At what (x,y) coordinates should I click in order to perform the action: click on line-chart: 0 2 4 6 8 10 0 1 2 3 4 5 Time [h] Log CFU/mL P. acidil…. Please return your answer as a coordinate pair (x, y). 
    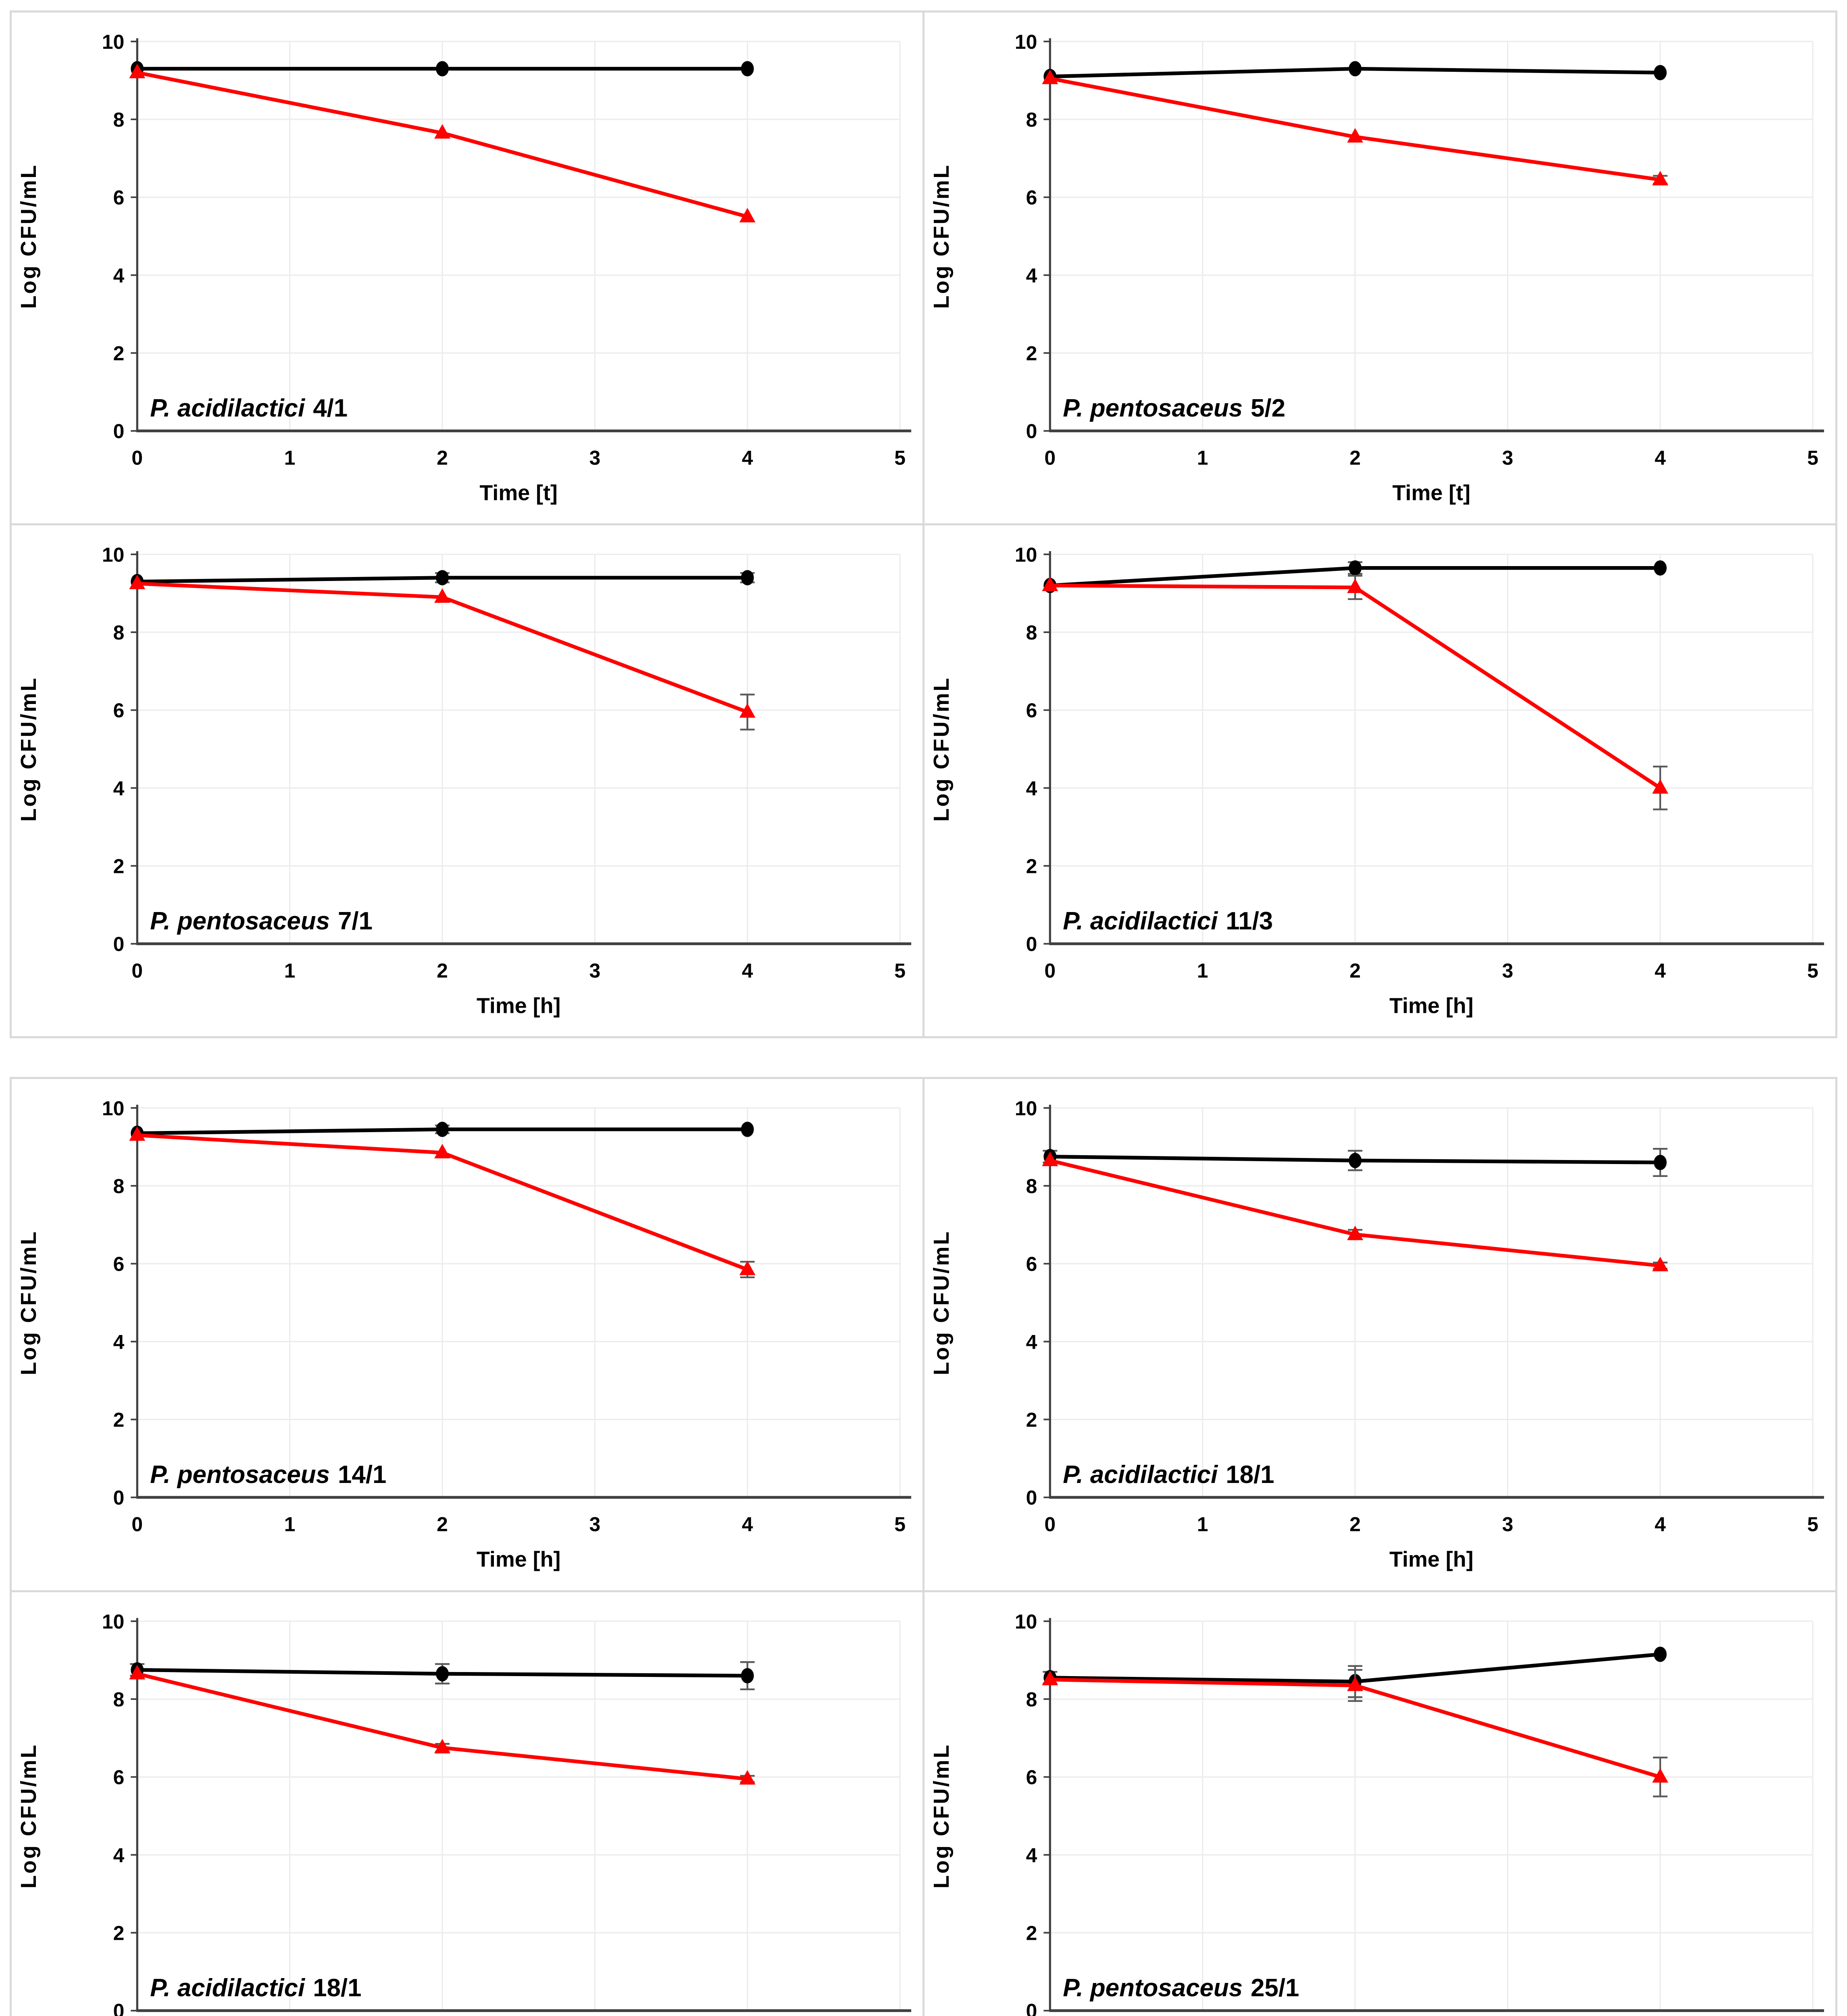
    Looking at the image, I should click on (1376, 1334).